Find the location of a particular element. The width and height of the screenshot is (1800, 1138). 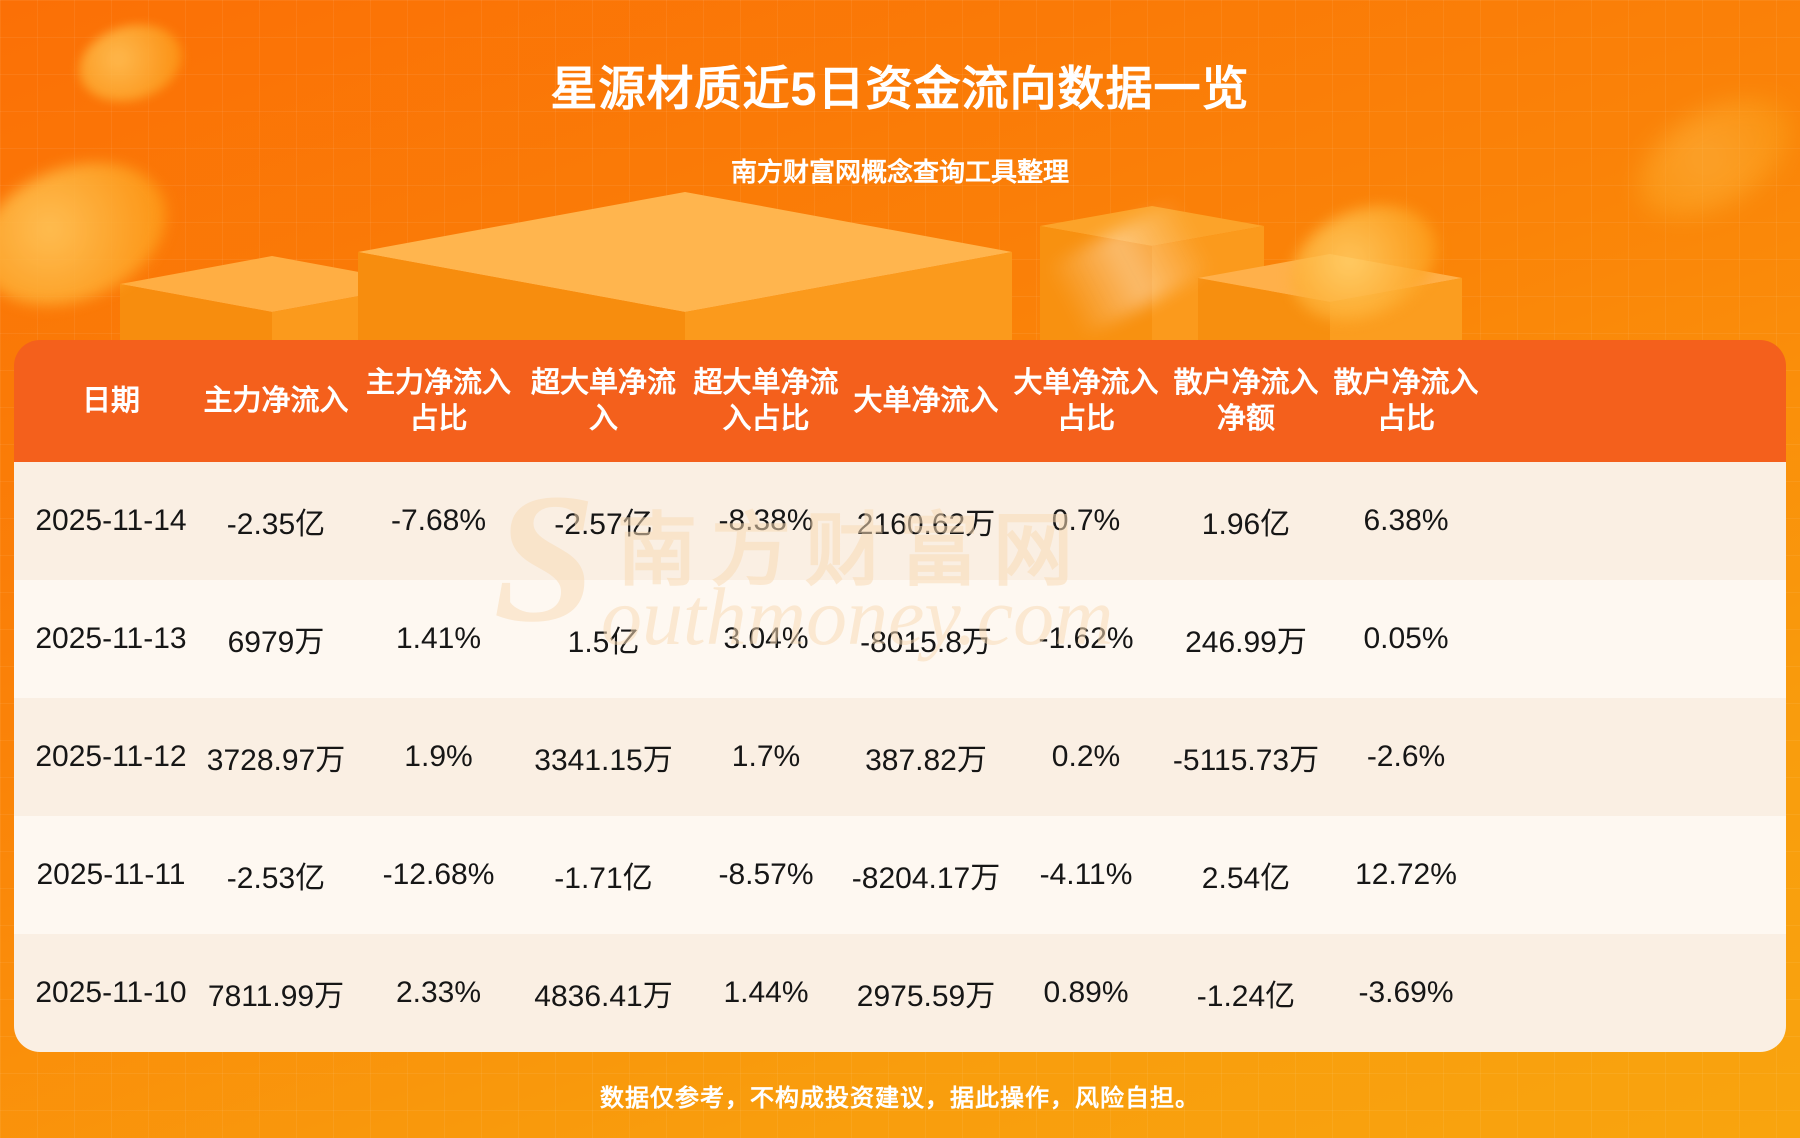

cell-date: 2025-11-11 is located at coordinates (111, 874).